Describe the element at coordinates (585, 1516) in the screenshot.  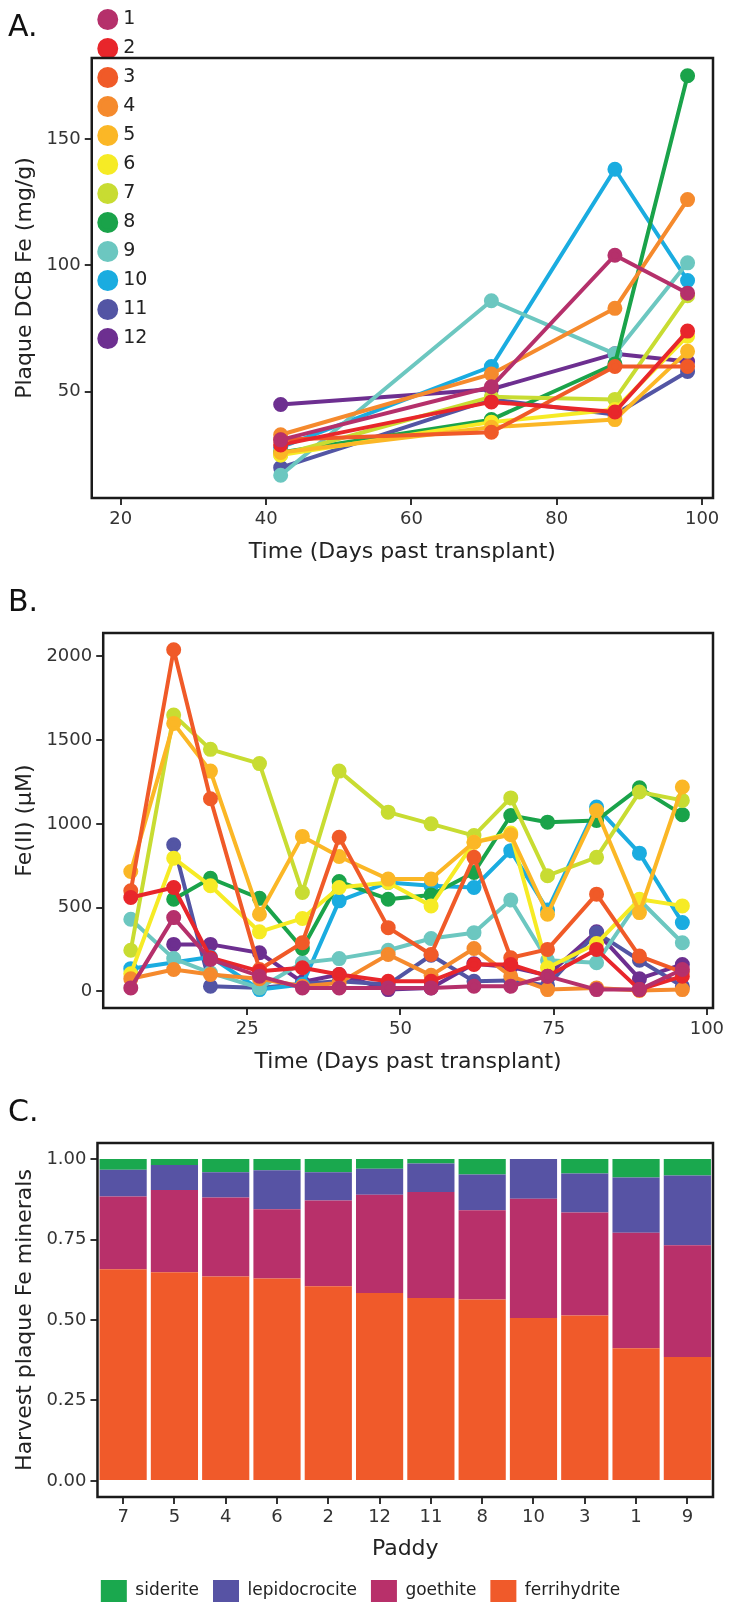
I see `x-tick-label: 3` at that location.